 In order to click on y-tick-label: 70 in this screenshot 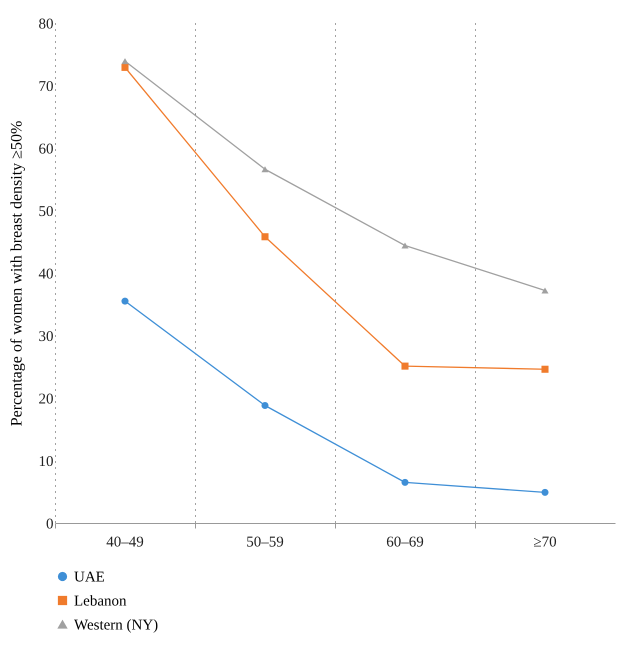, I will do `click(46, 87)`.